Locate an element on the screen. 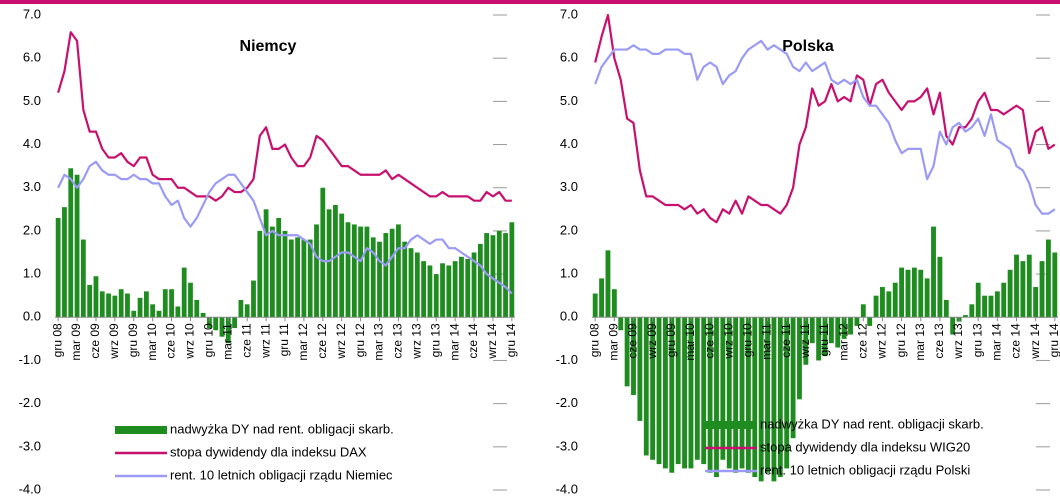 The width and height of the screenshot is (1060, 500). x-tick-label: gru 14 is located at coordinates (511, 340).